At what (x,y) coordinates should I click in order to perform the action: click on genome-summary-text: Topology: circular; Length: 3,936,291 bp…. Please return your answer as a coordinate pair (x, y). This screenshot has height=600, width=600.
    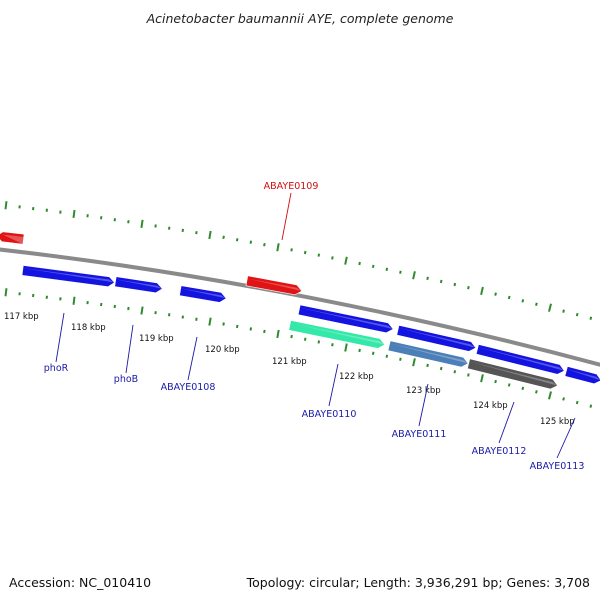
    Looking at the image, I should click on (418, 582).